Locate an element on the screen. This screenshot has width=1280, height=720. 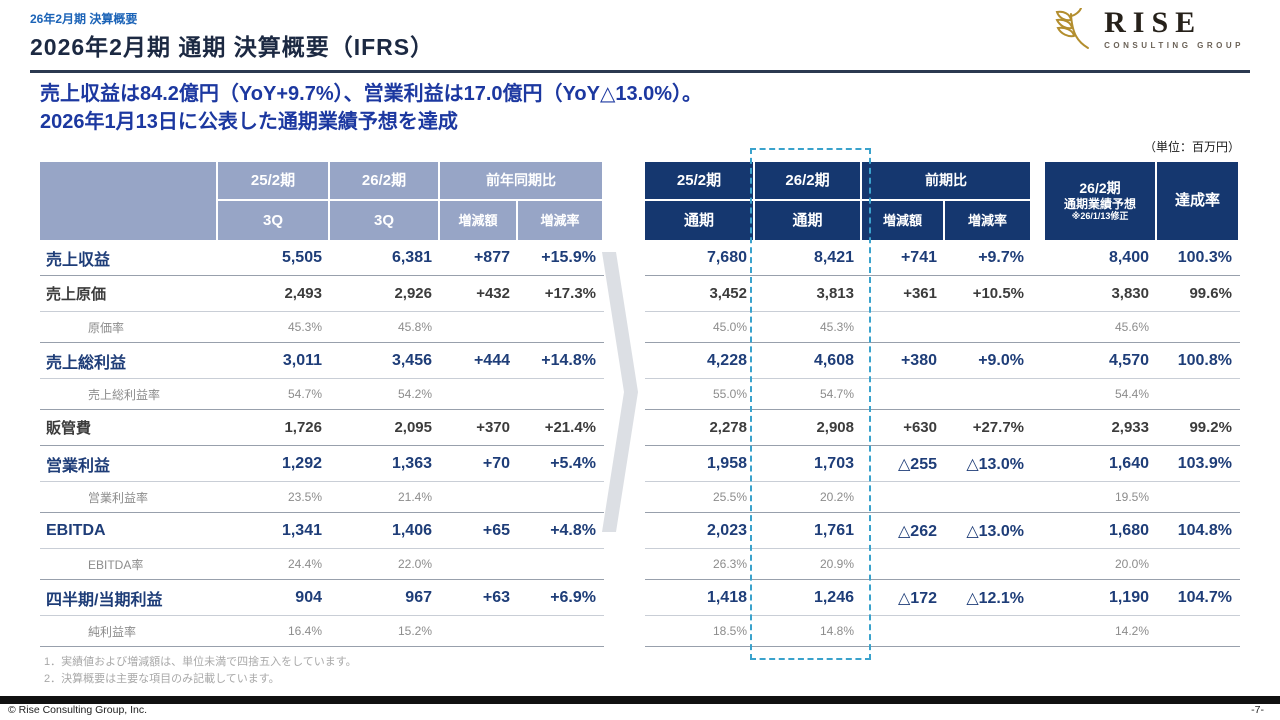
copyright: © Rise Consulting Group, Inc. is located at coordinates (78, 710).